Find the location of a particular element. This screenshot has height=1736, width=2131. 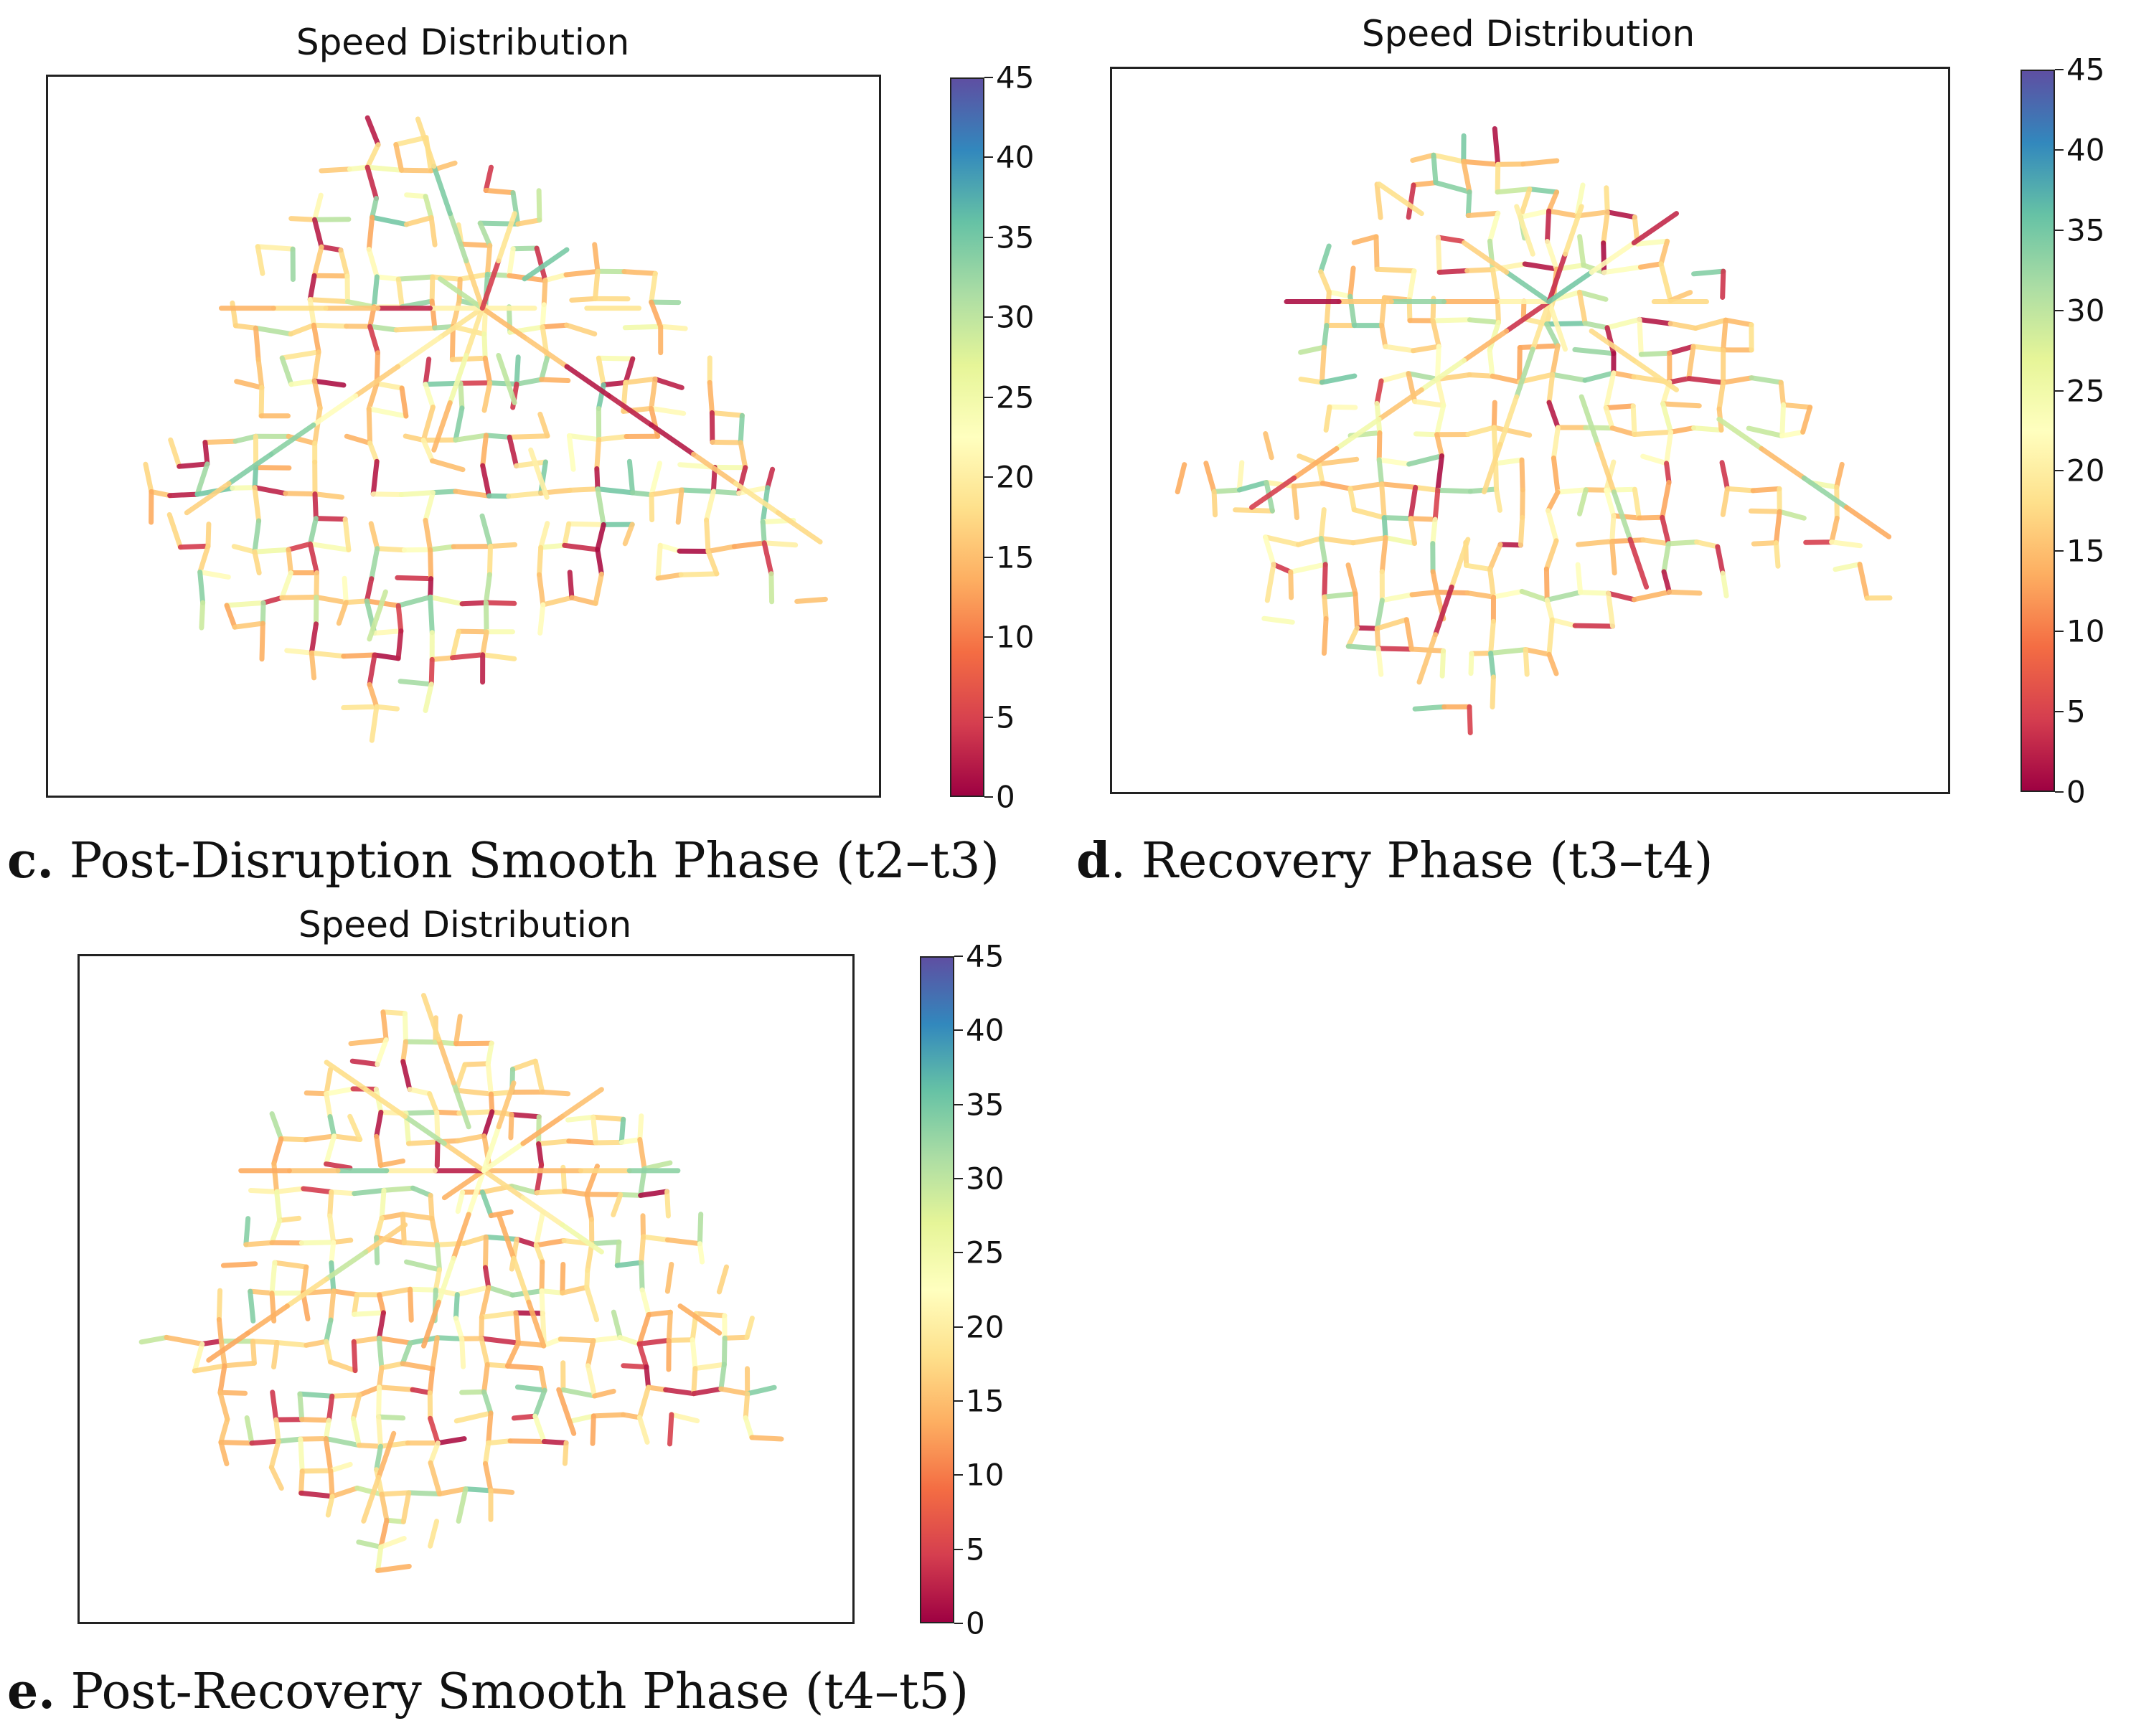

colorbar-tick-label: 40 is located at coordinates (2086, 150).